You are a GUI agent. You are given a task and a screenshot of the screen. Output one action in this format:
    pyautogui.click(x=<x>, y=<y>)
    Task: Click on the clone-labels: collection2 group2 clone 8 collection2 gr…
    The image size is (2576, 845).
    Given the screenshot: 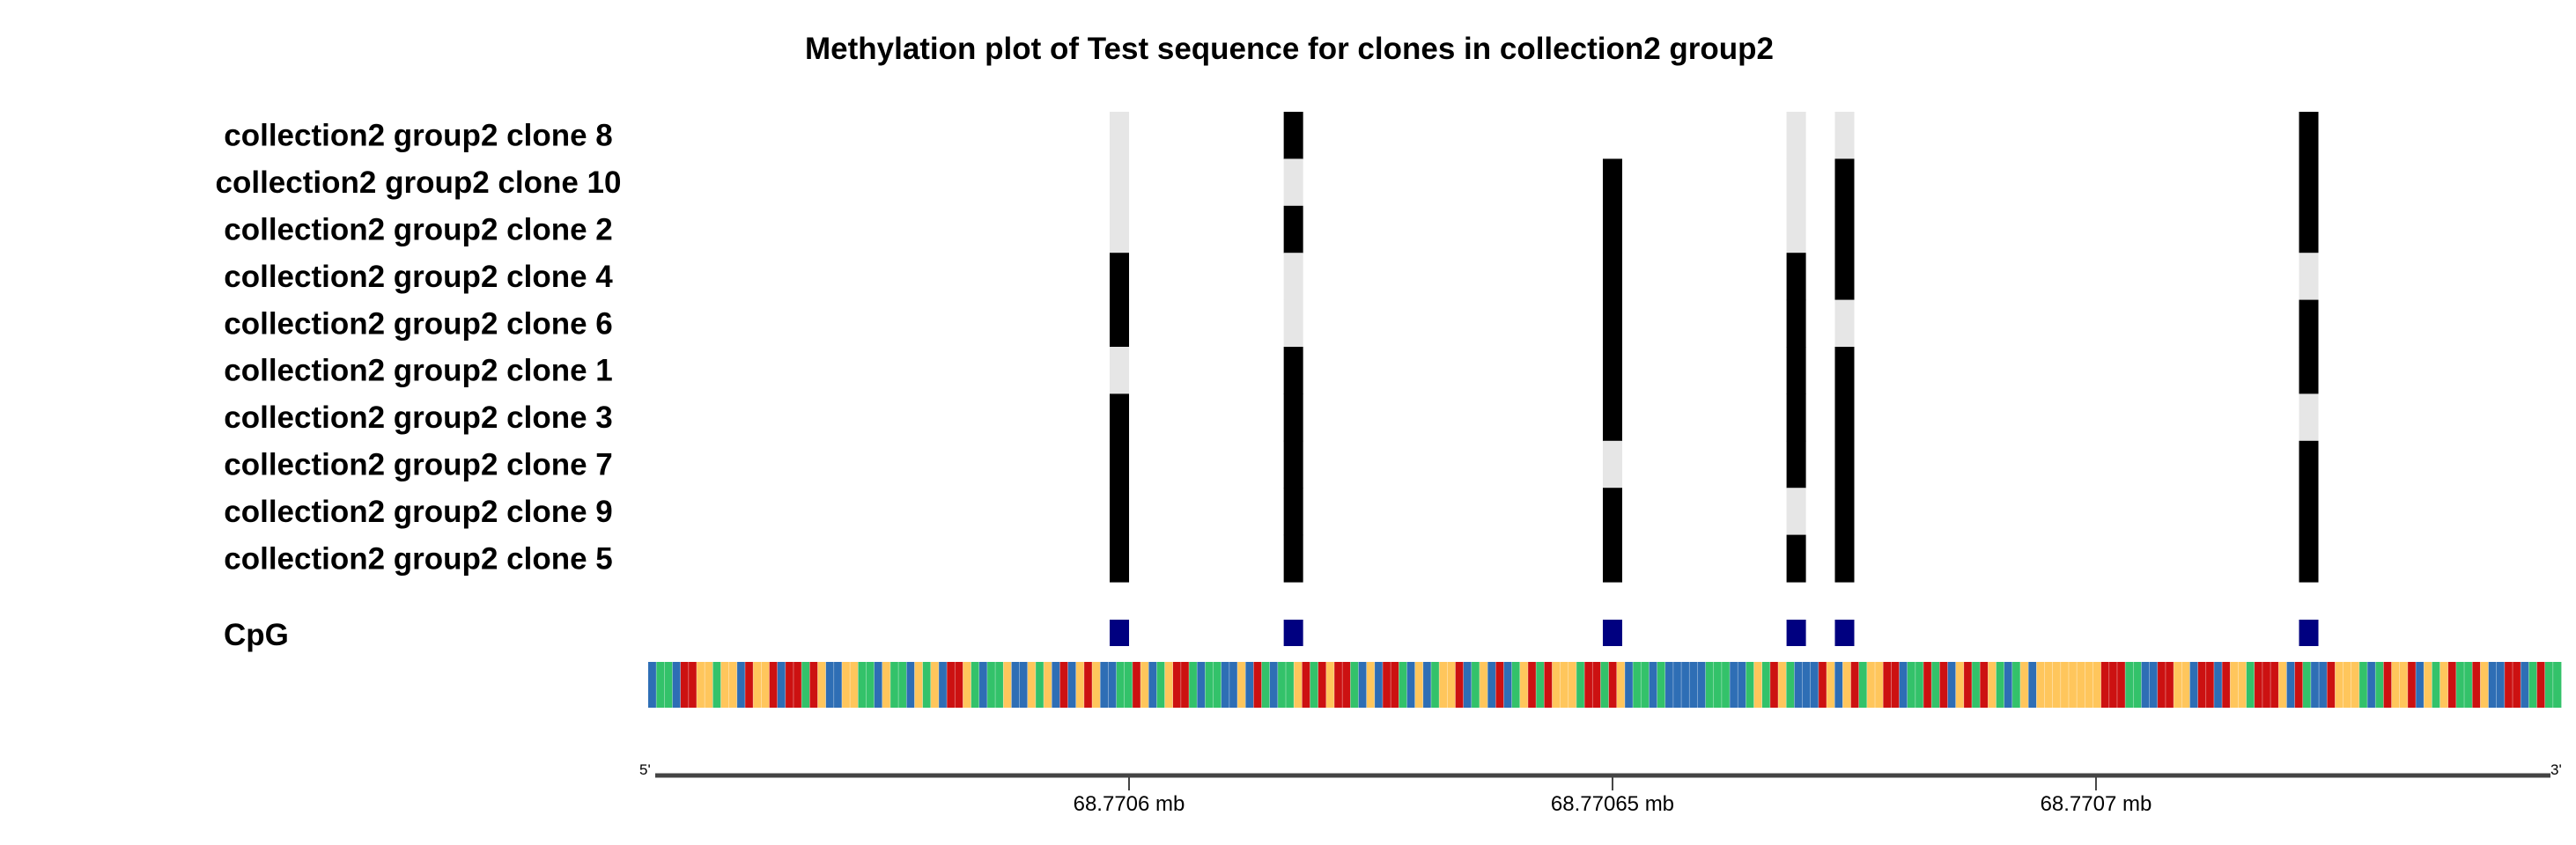 What is the action you would take?
    pyautogui.click(x=419, y=348)
    